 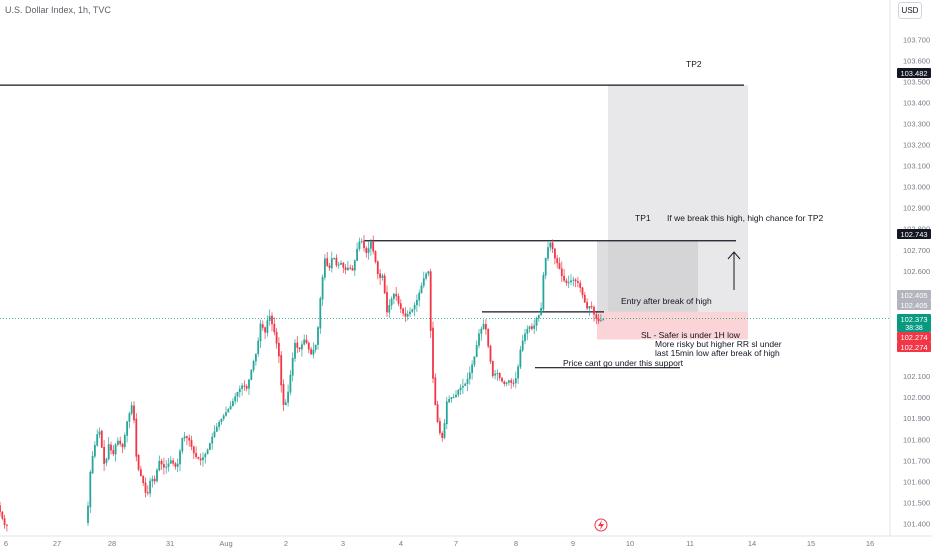 I want to click on y-tick-label: 103.400, so click(x=916, y=102).